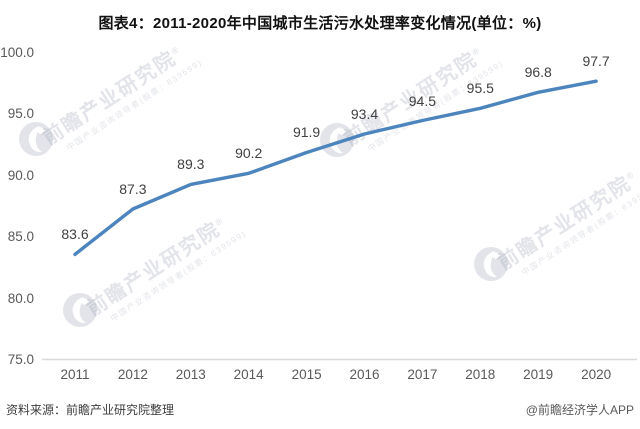  I want to click on y-axis-tick-label: 80.0, so click(20, 298).